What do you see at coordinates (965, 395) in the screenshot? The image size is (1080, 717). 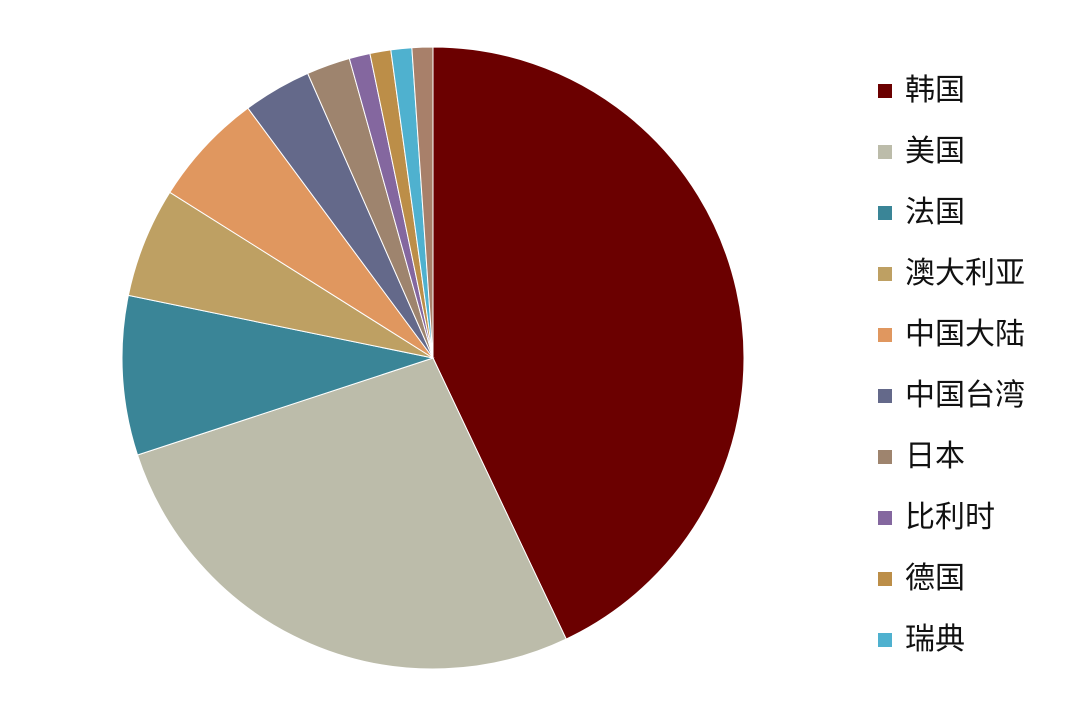 I see `legend-label: 中国台湾` at bounding box center [965, 395].